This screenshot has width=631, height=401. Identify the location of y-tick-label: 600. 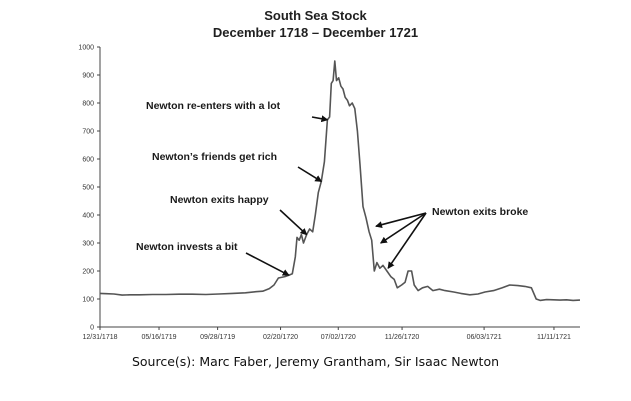
(88, 160).